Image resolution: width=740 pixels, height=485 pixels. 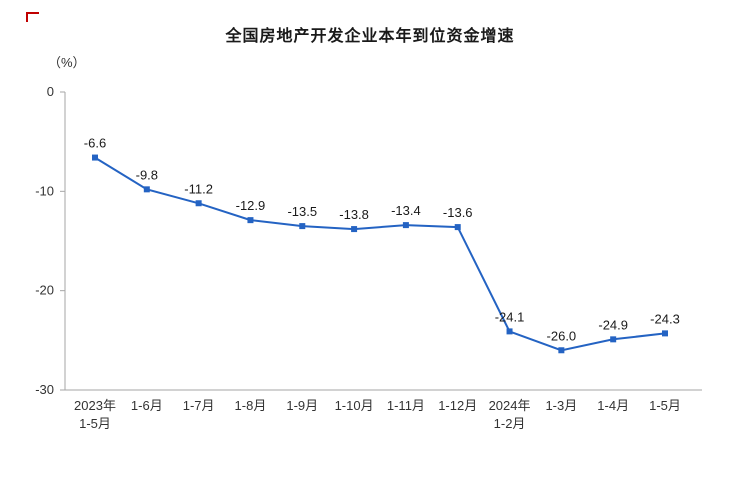 I want to click on data-label: -26.0, so click(x=562, y=335).